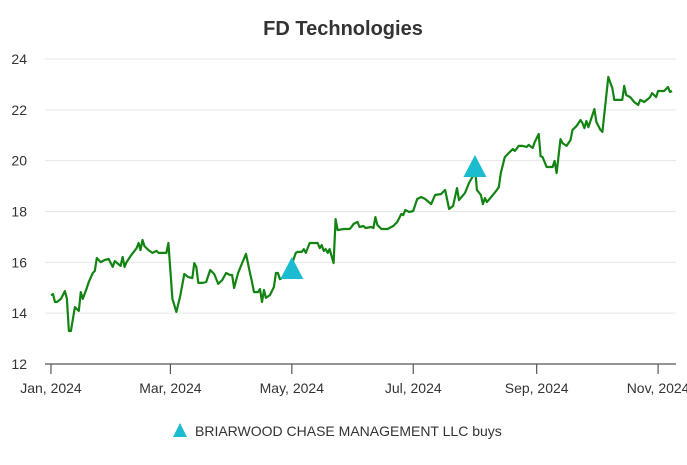 This screenshot has height=465, width=687. I want to click on x-tick-label: Mar, 2024, so click(170, 388).